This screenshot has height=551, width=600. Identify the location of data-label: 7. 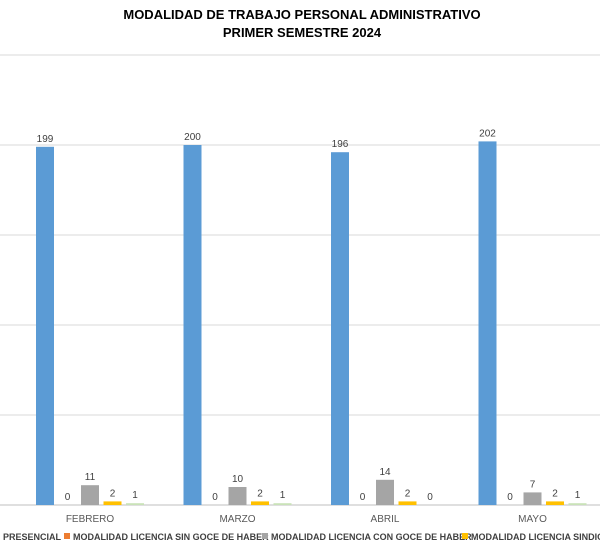
(533, 484).